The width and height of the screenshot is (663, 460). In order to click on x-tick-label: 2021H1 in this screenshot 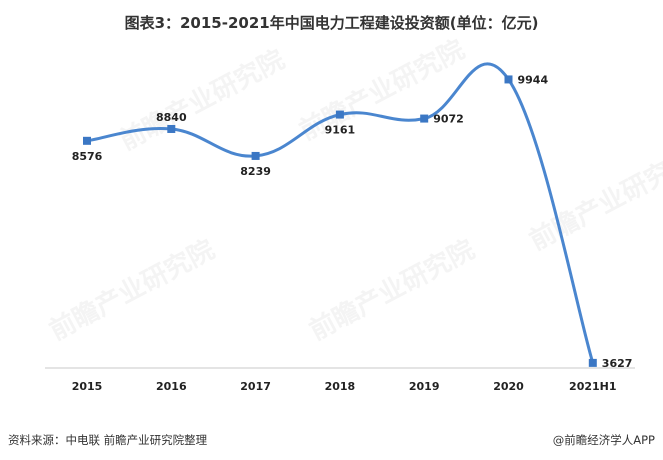, I will do `click(592, 386)`.